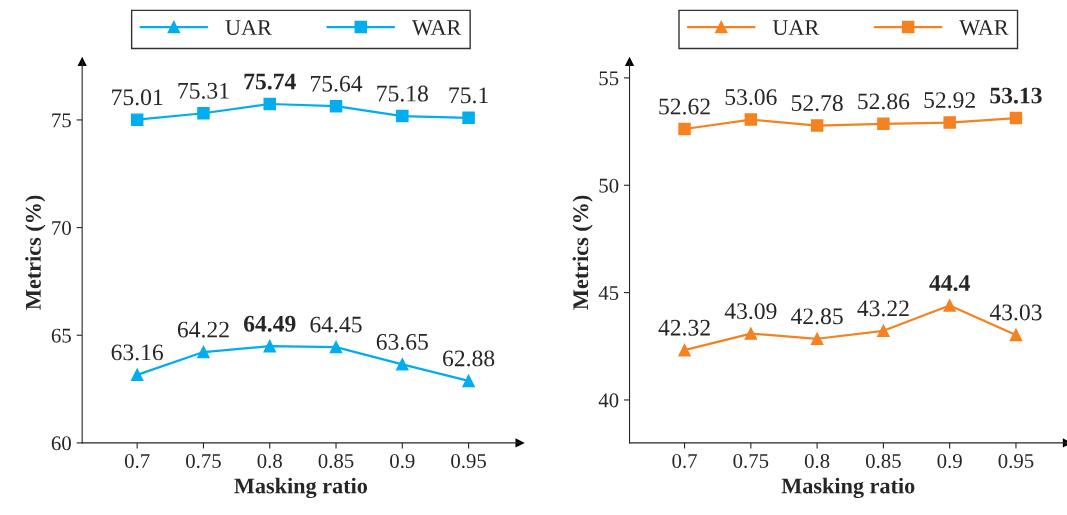 The image size is (1067, 515). I want to click on data-label: 63.65, so click(402, 341).